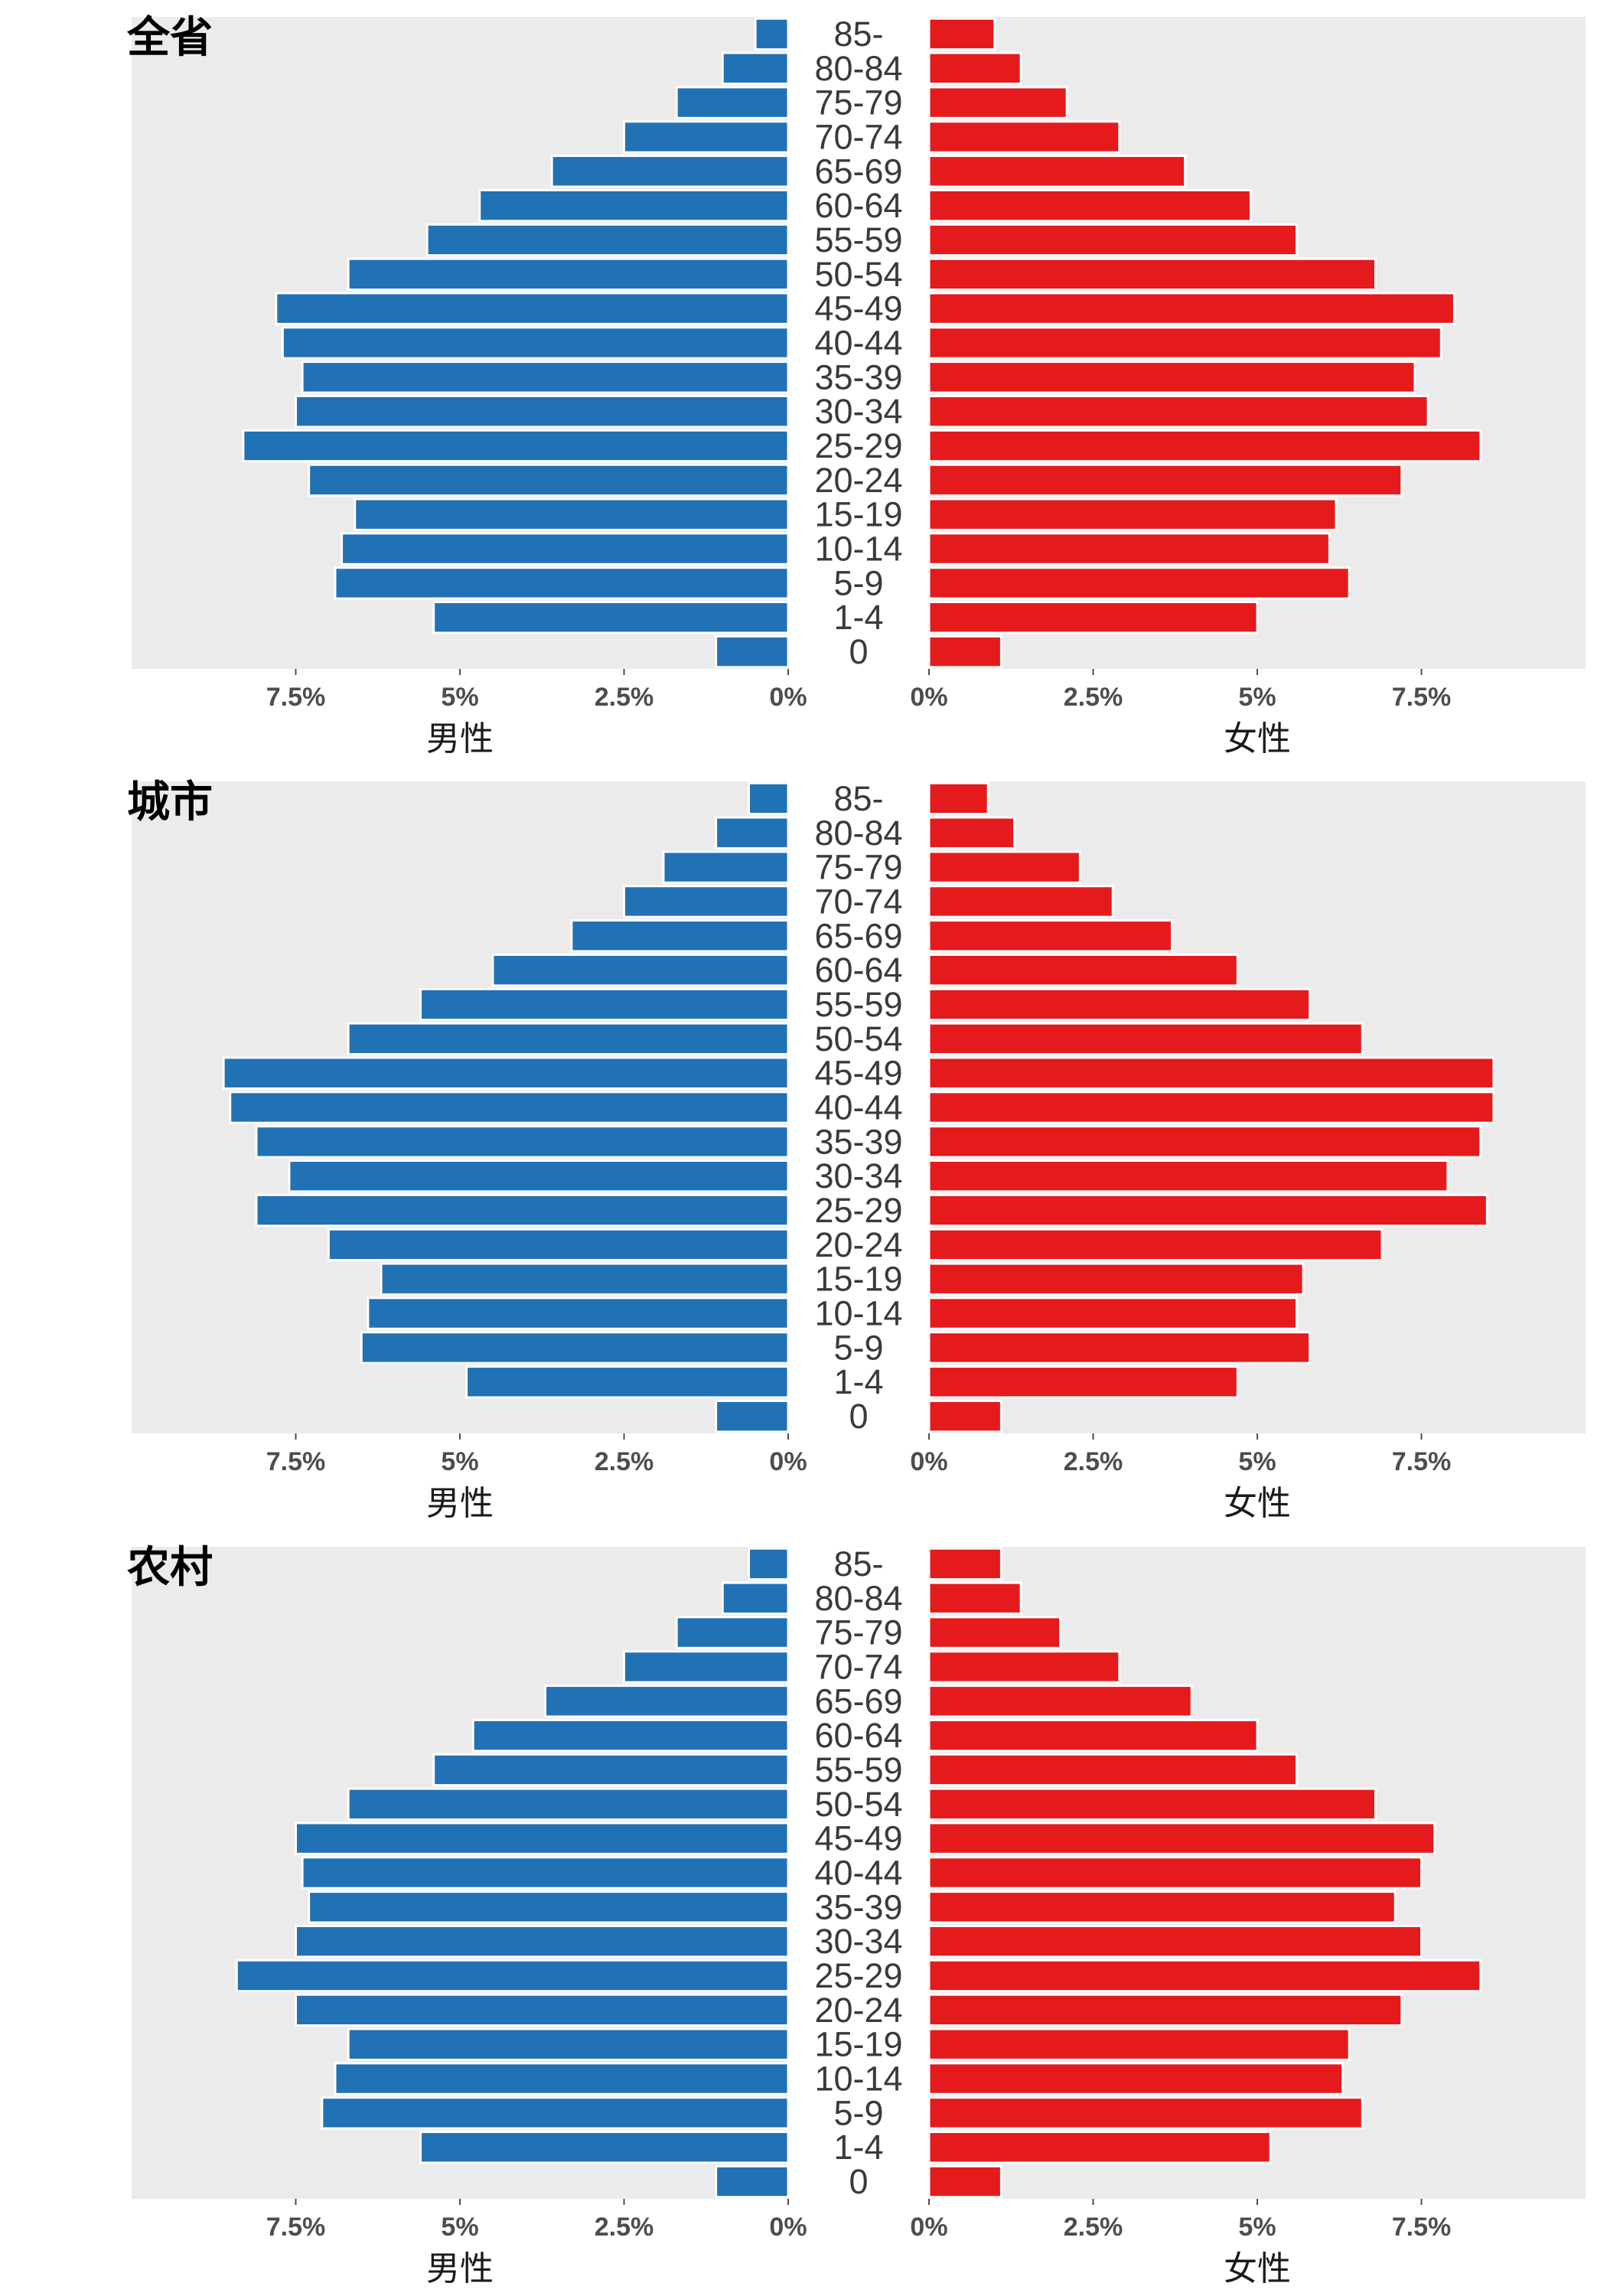  Describe the element at coordinates (928, 697) in the screenshot. I see `female-tick-label: 0%` at that location.